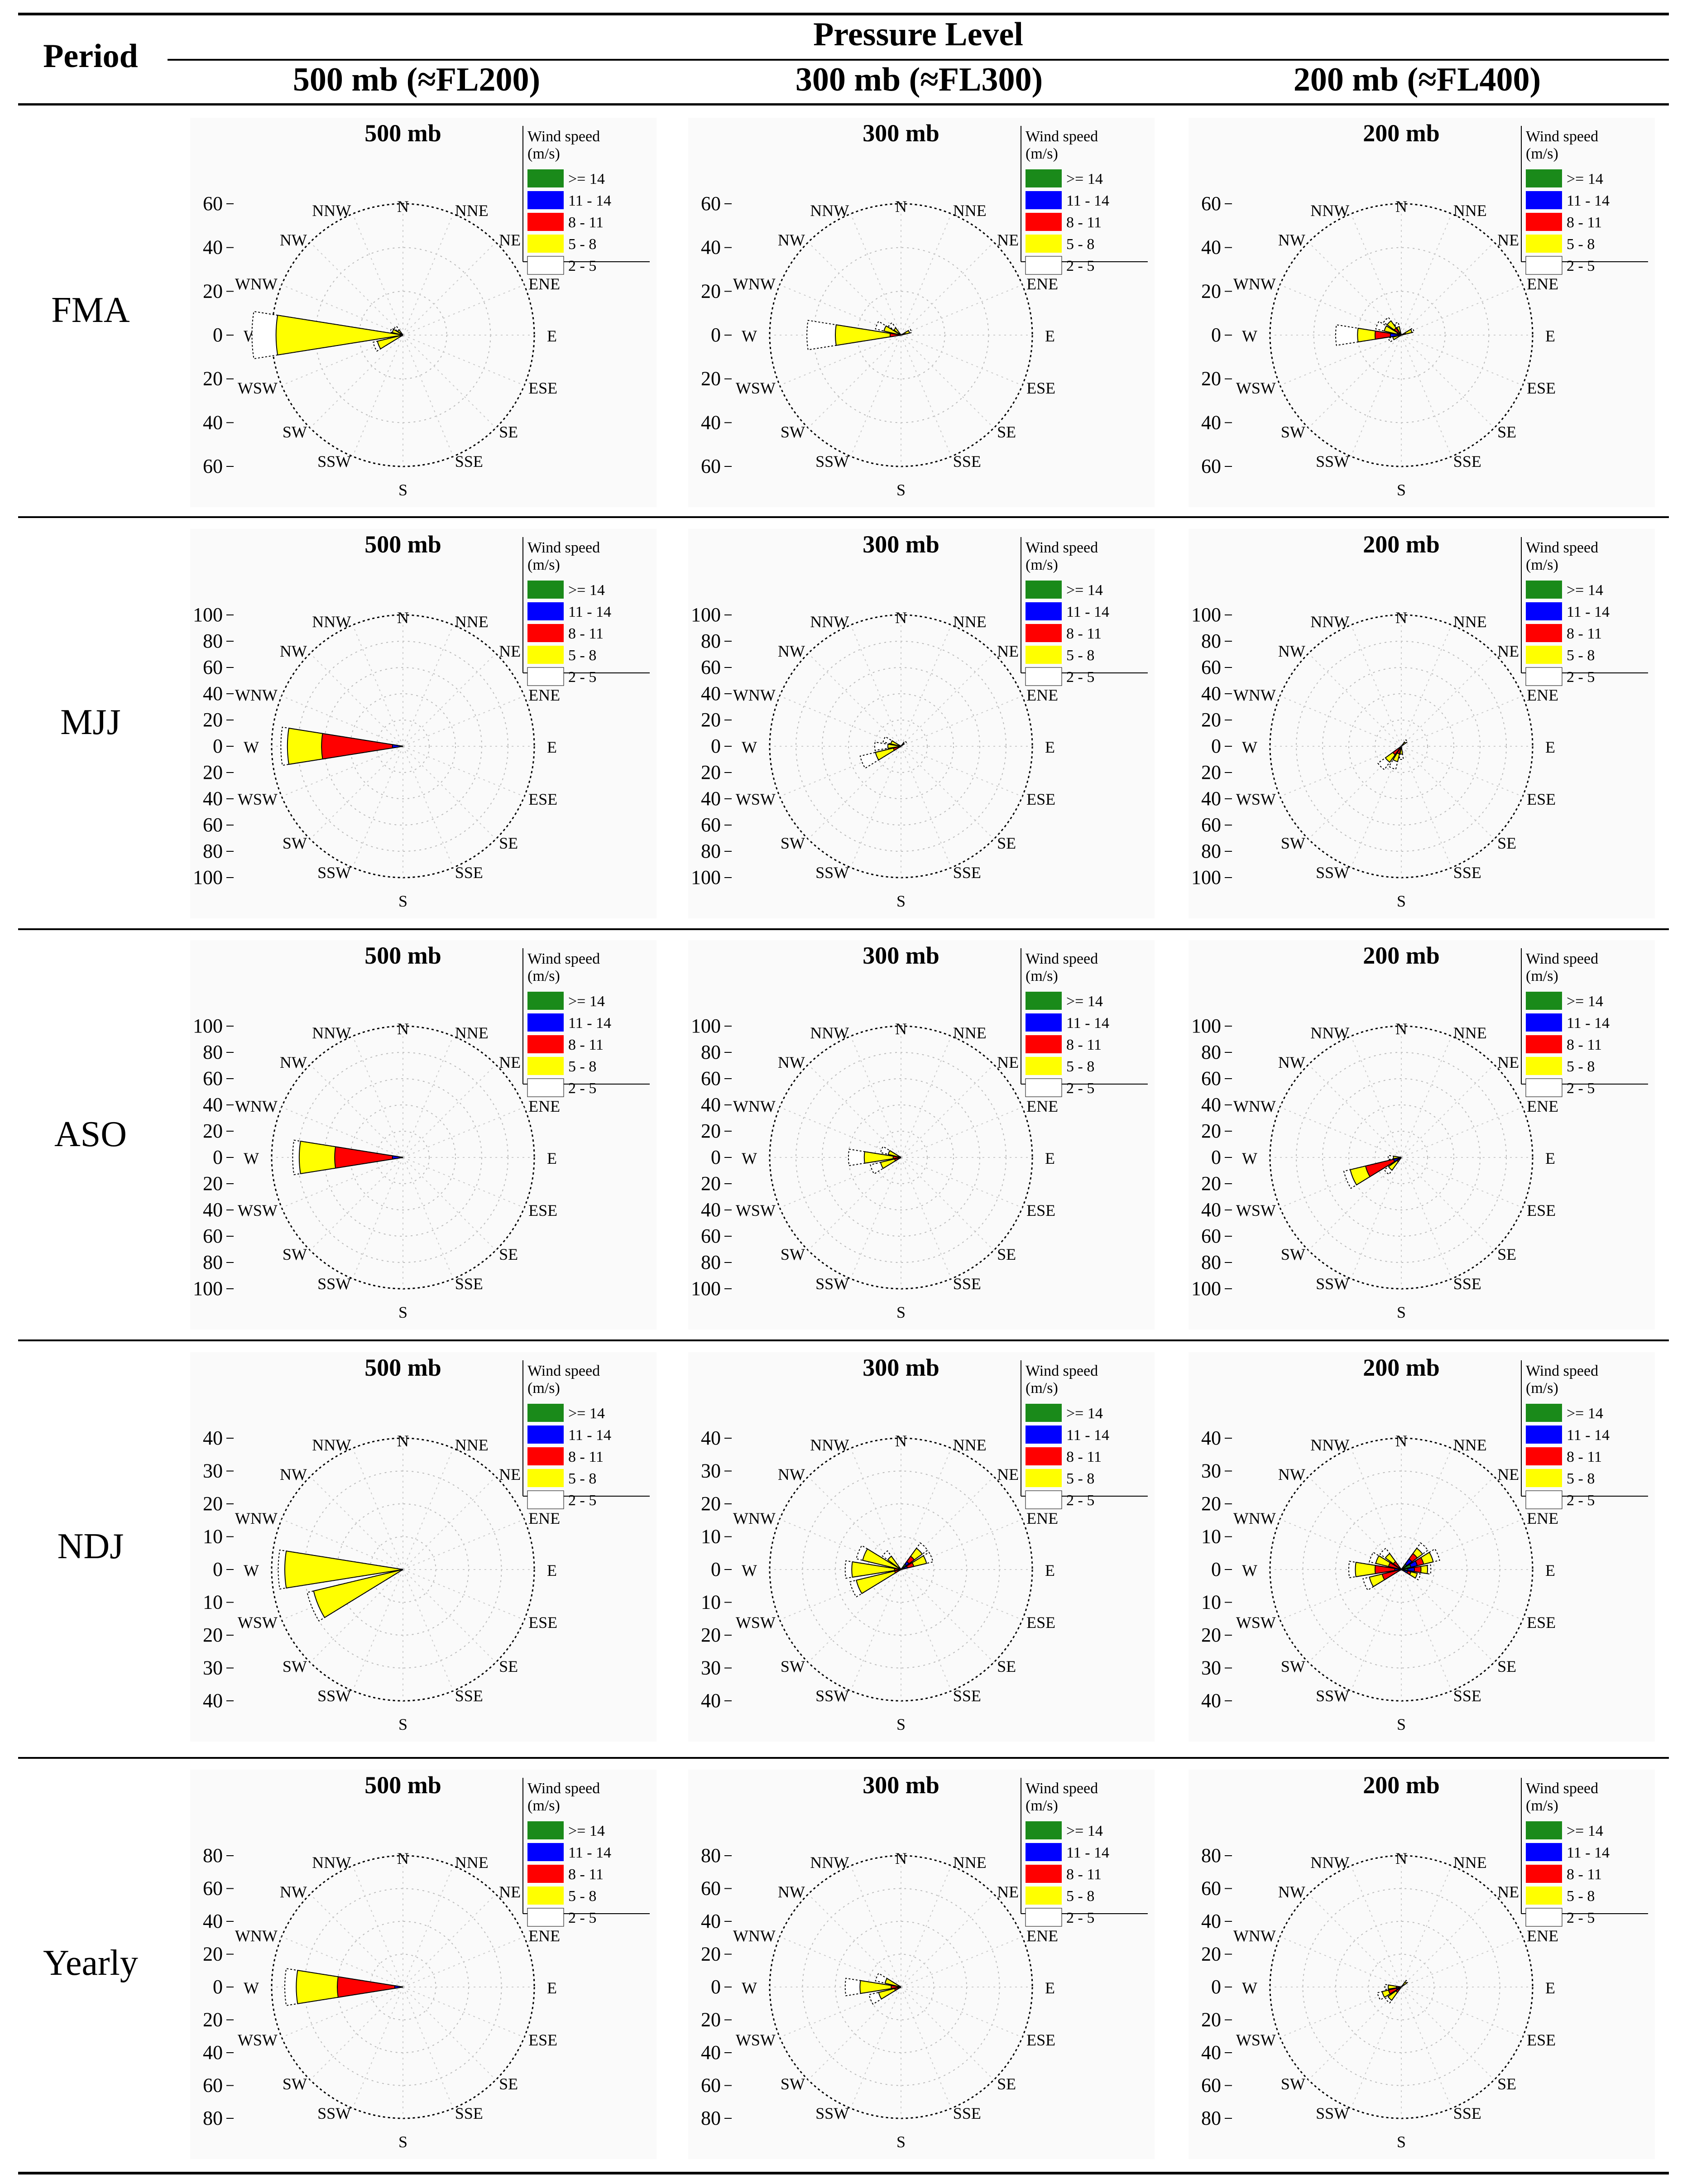  Describe the element at coordinates (91, 1963) in the screenshot. I see `period-label-yearly: Yearly` at that location.